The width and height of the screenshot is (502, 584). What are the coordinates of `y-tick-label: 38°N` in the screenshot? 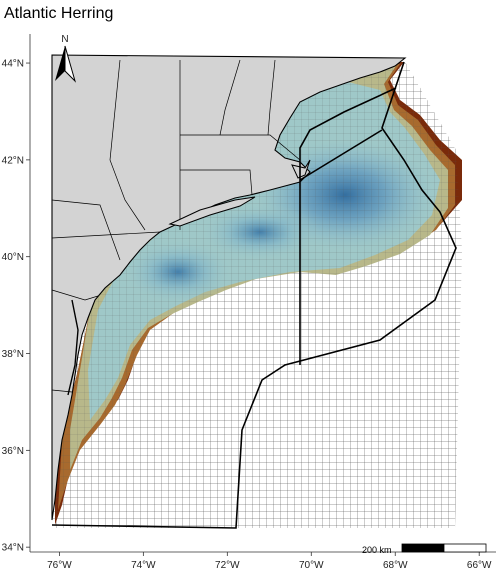 It's located at (13, 354).